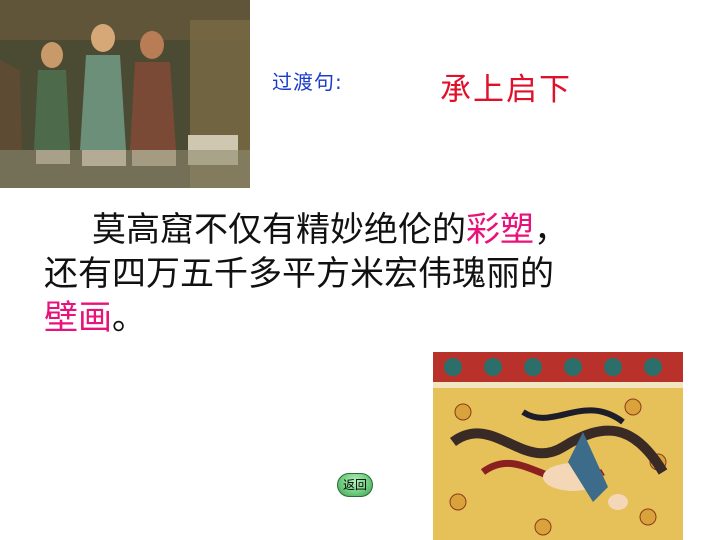 The width and height of the screenshot is (720, 540). Describe the element at coordinates (355, 485) in the screenshot. I see `back-button: 返回` at that location.